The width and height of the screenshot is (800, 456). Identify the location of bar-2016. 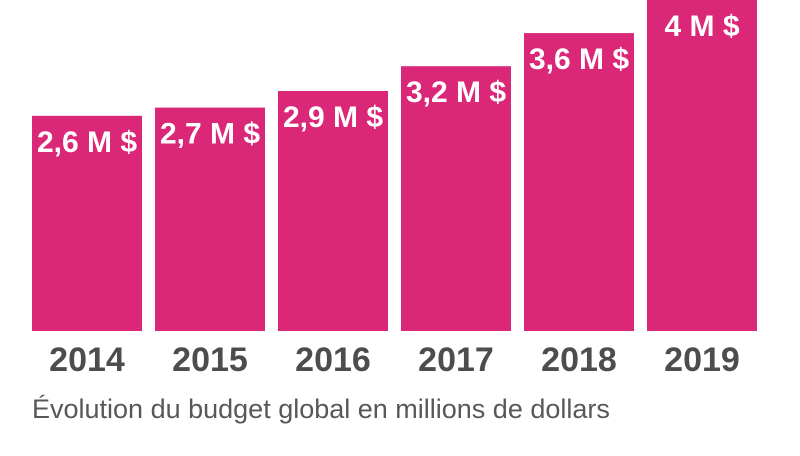
(333, 211).